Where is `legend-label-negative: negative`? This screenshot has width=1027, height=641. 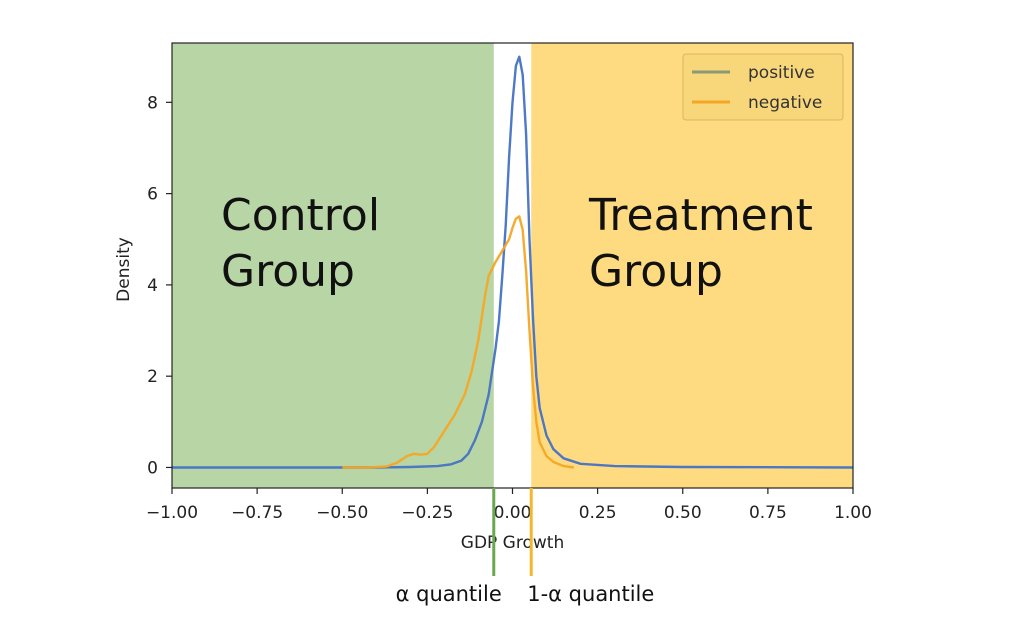
legend-label-negative: negative is located at coordinates (785, 103).